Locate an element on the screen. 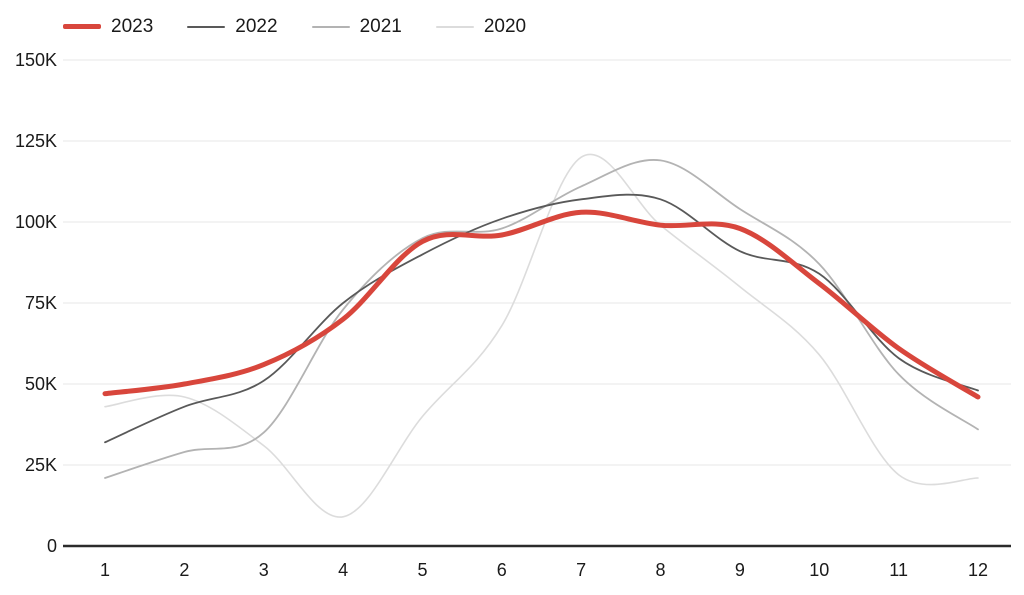 This screenshot has width=1024, height=595. x-tick-label-3: 3 is located at coordinates (264, 570).